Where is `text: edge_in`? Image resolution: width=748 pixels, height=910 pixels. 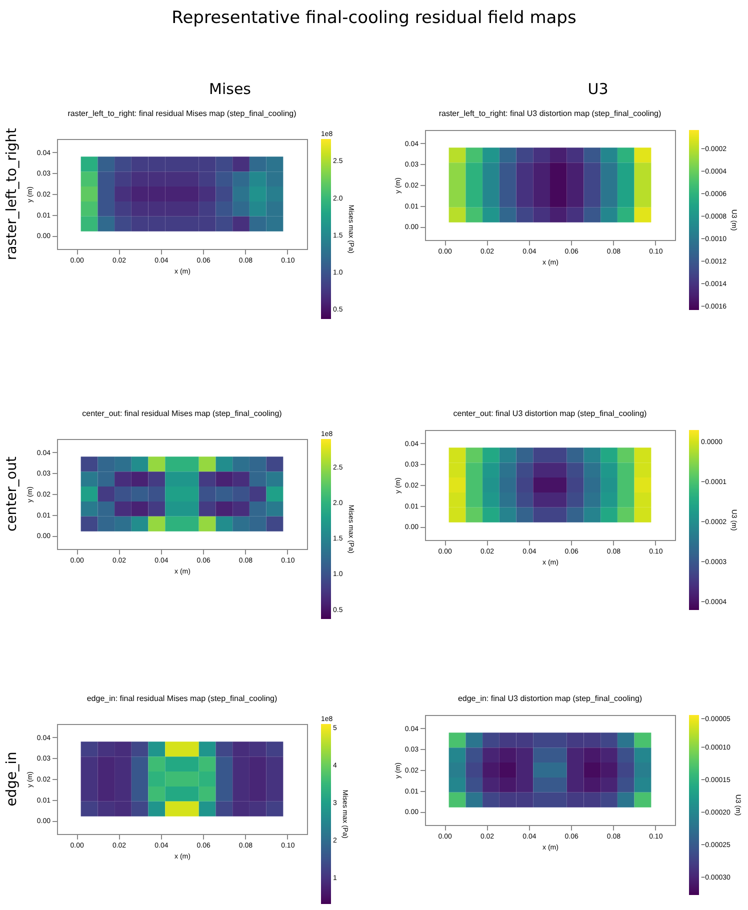
text: edge_in is located at coordinates (12, 779).